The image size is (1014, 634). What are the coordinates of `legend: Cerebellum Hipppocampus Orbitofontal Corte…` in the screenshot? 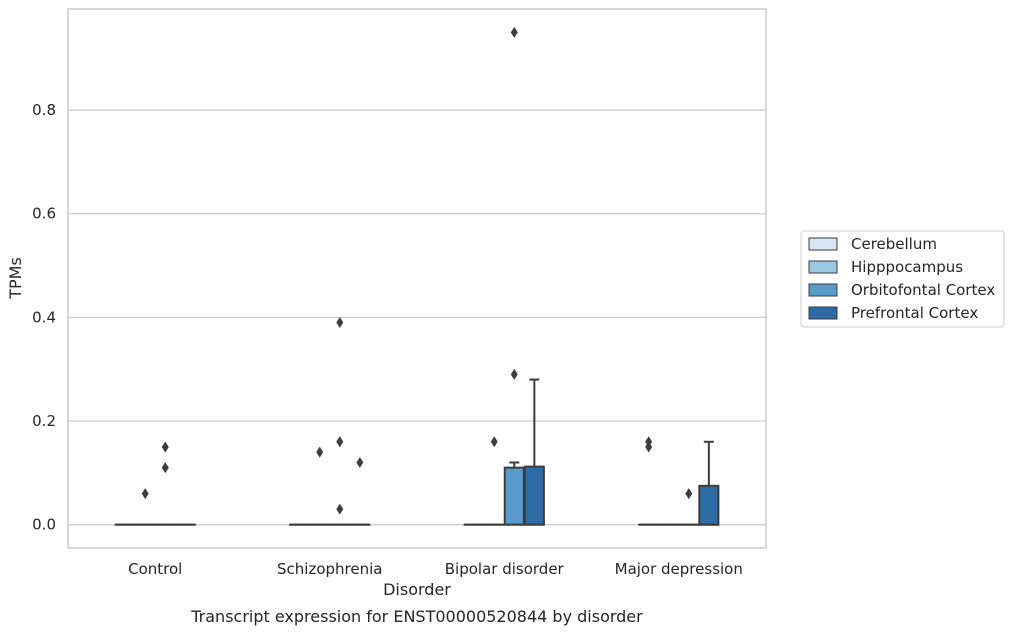 It's located at (902, 279).